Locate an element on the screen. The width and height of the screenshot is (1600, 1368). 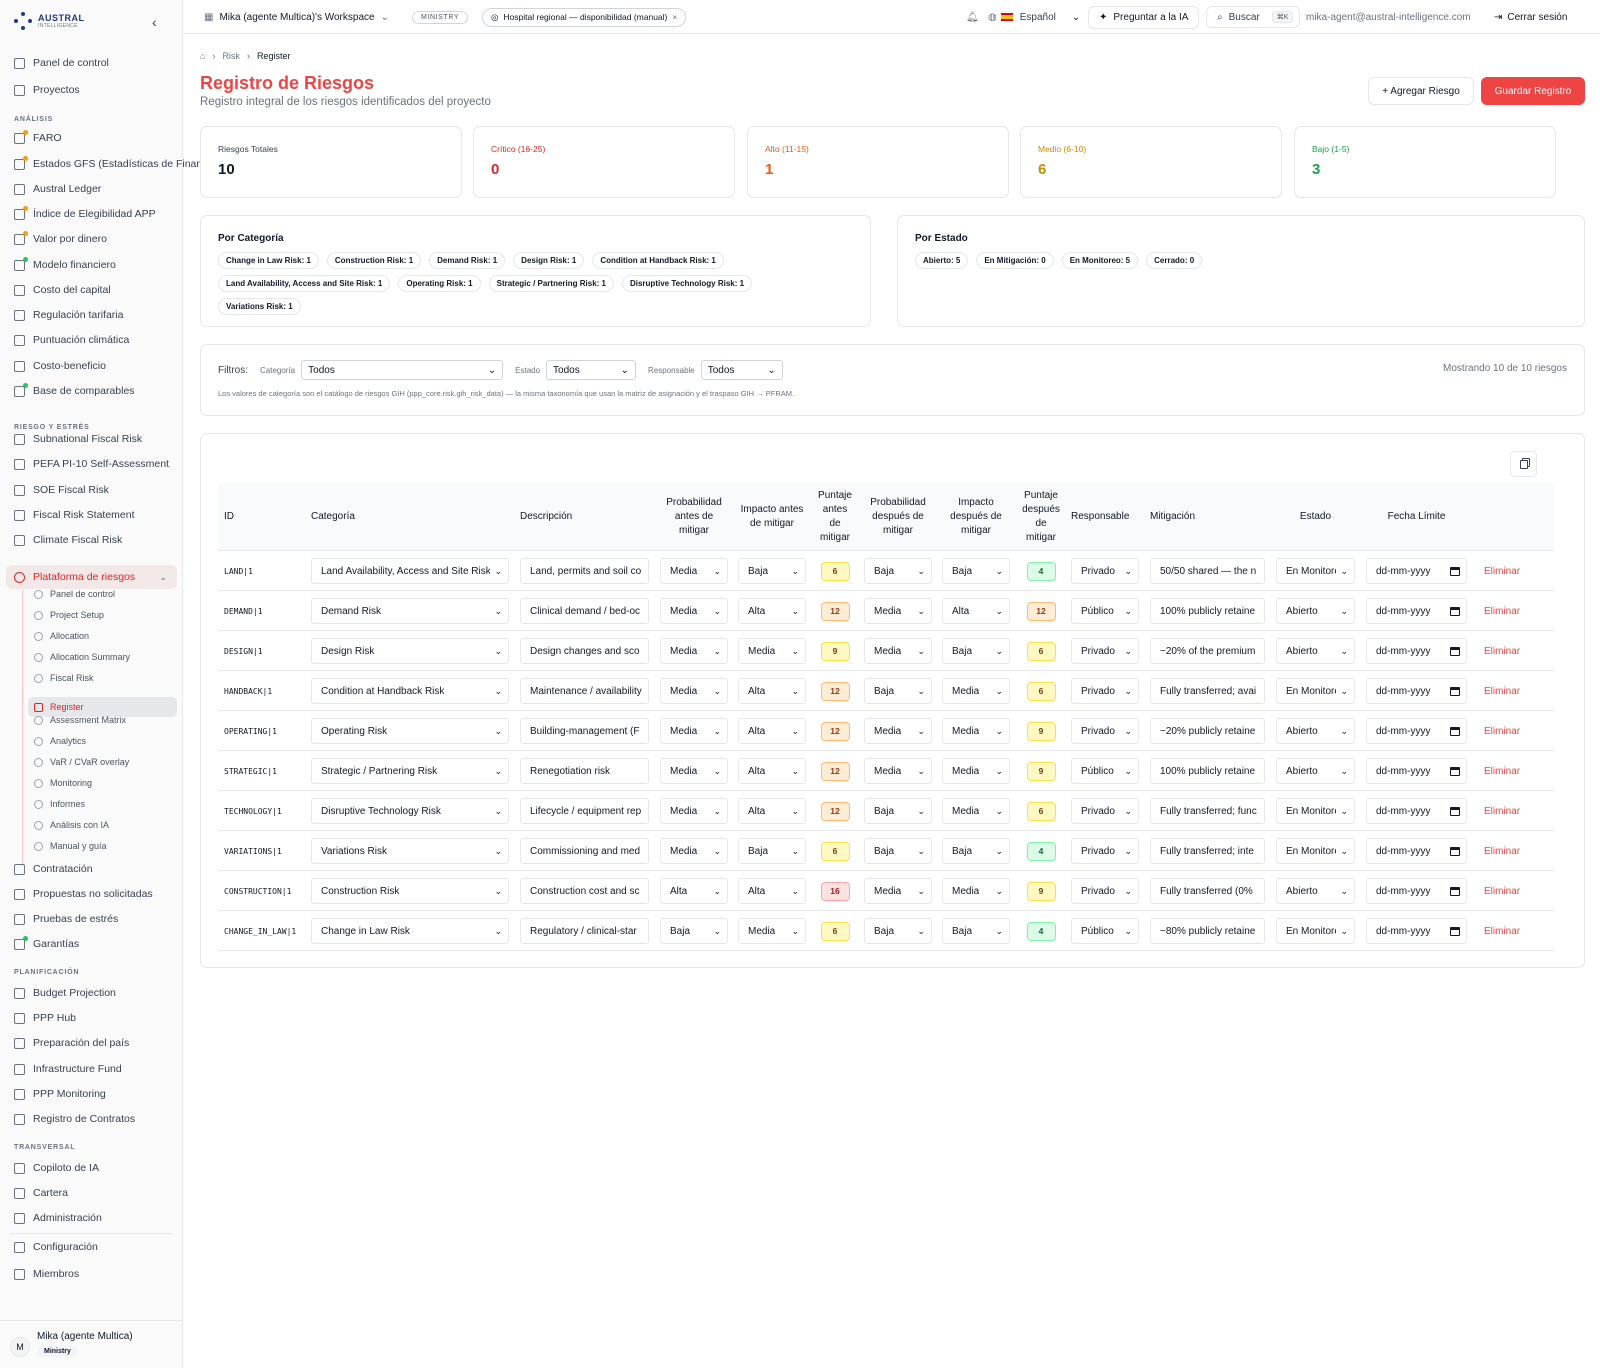
description-input: Regulatory / clinical-star is located at coordinates (584, 931).